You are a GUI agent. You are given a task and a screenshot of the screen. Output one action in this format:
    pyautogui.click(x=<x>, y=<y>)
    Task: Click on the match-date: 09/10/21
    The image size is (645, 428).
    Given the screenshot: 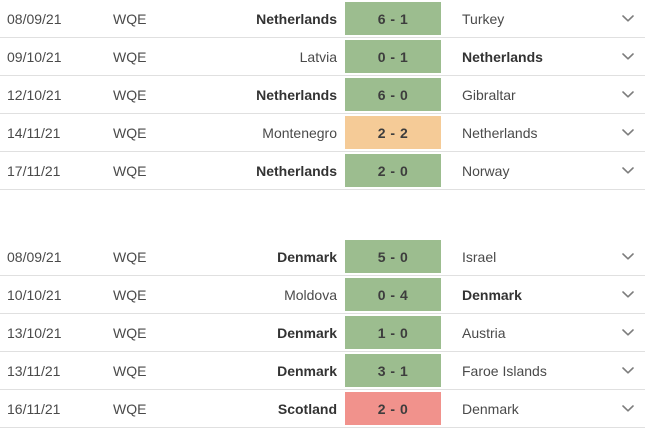 What is the action you would take?
    pyautogui.click(x=34, y=56)
    